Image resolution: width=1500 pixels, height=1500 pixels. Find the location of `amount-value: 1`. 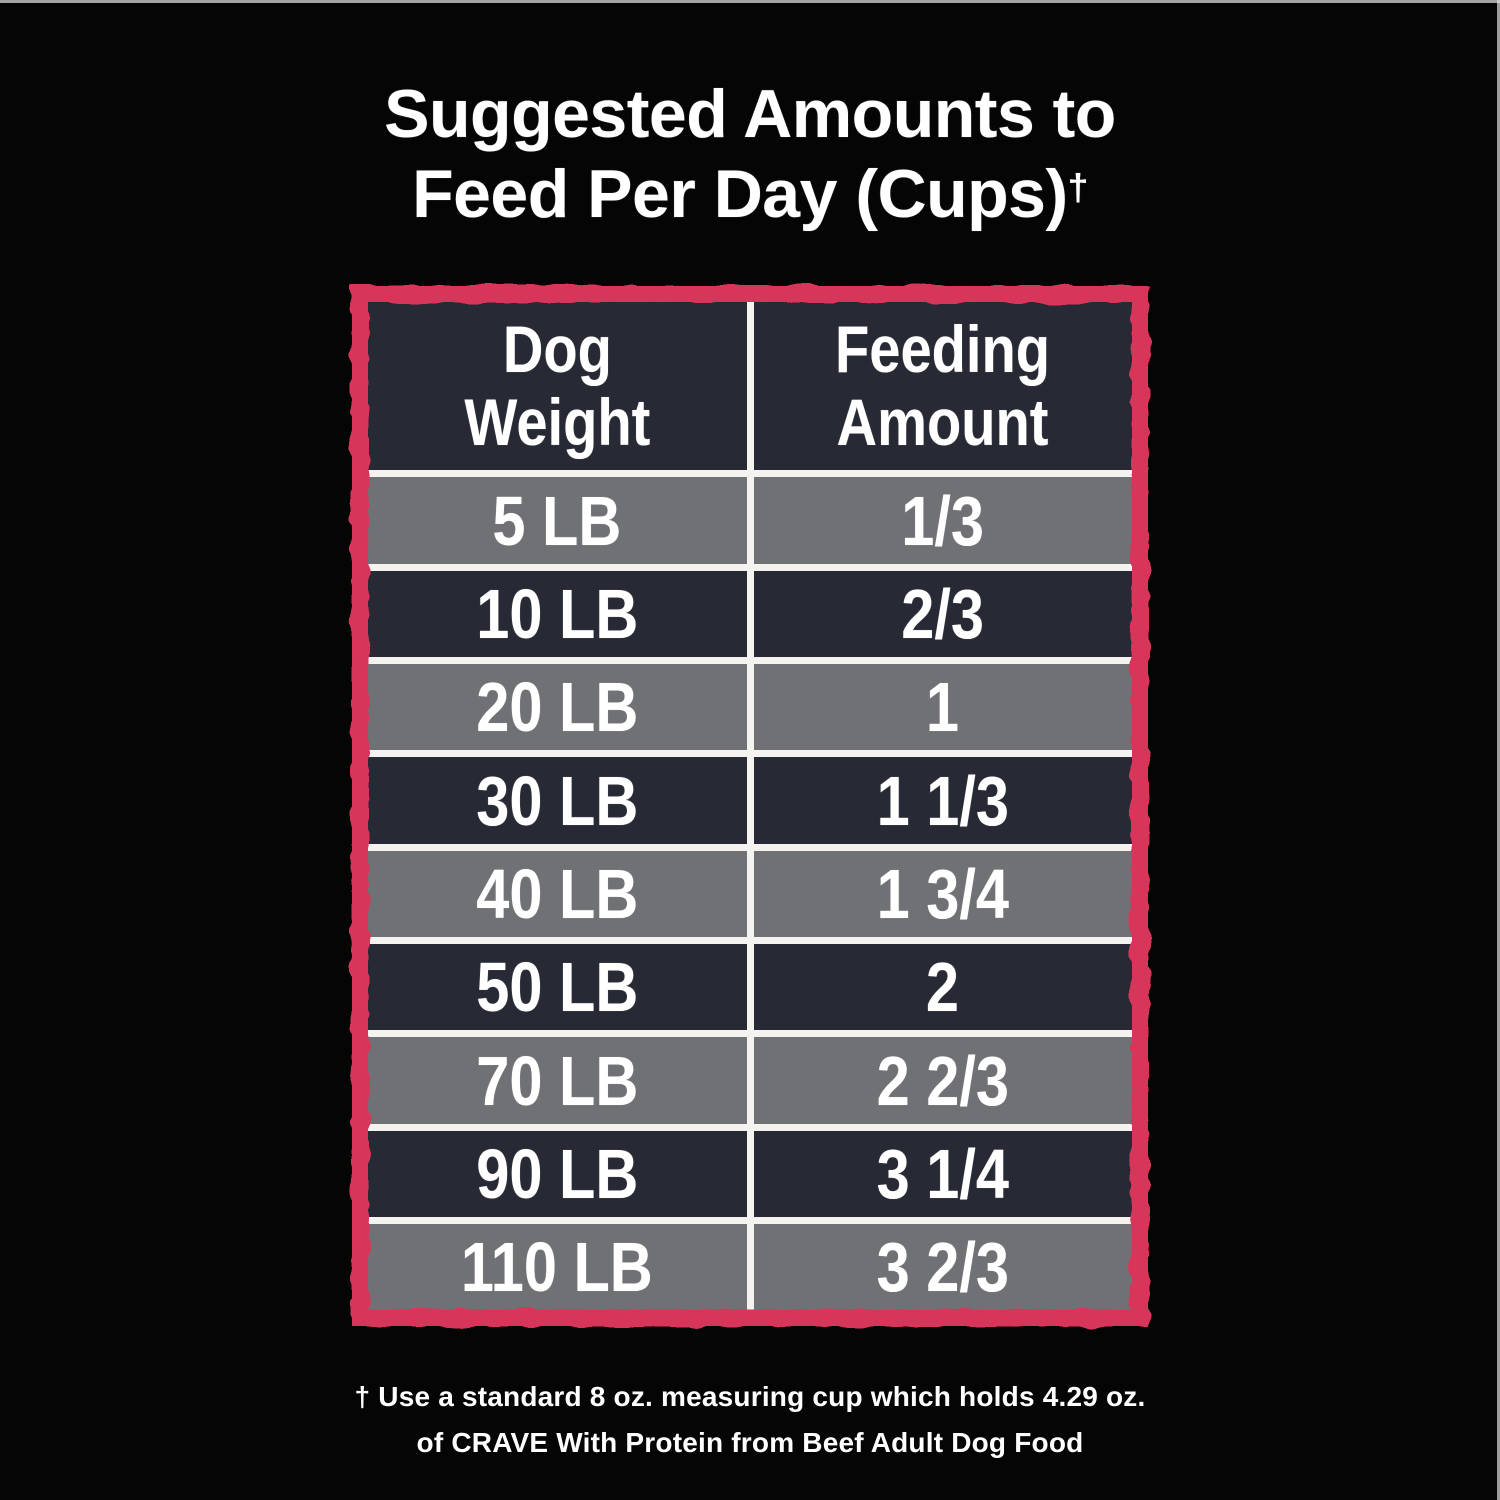

amount-value: 1 is located at coordinates (943, 707).